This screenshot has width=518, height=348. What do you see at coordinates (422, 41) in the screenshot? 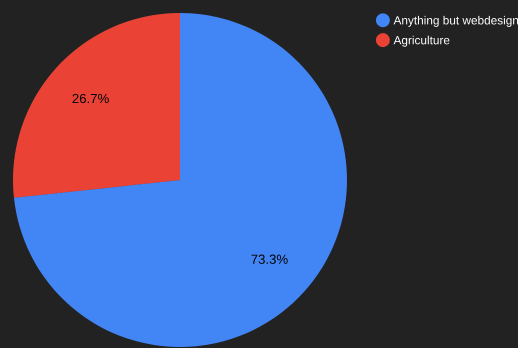
I see `legend-label: Agriculture` at bounding box center [422, 41].